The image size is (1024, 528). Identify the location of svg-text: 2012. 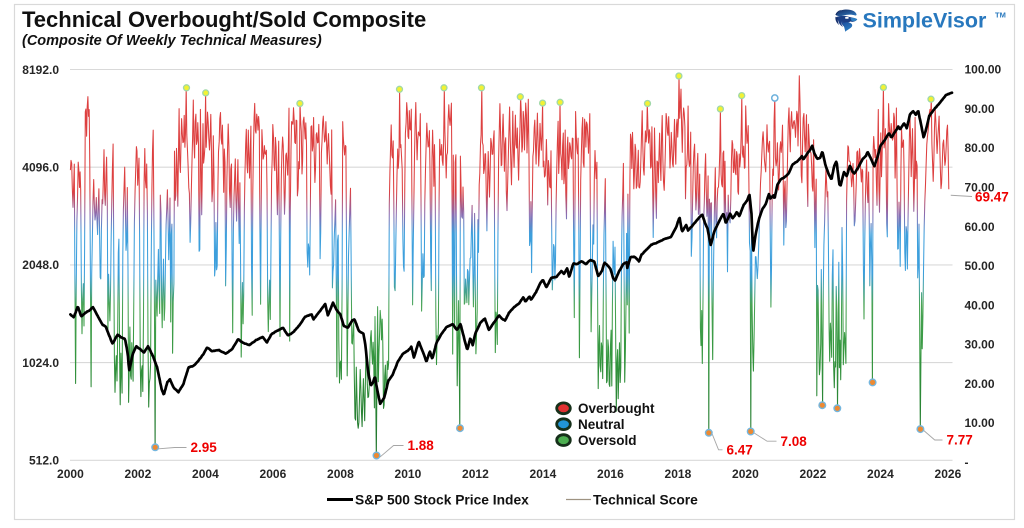
(475, 474).